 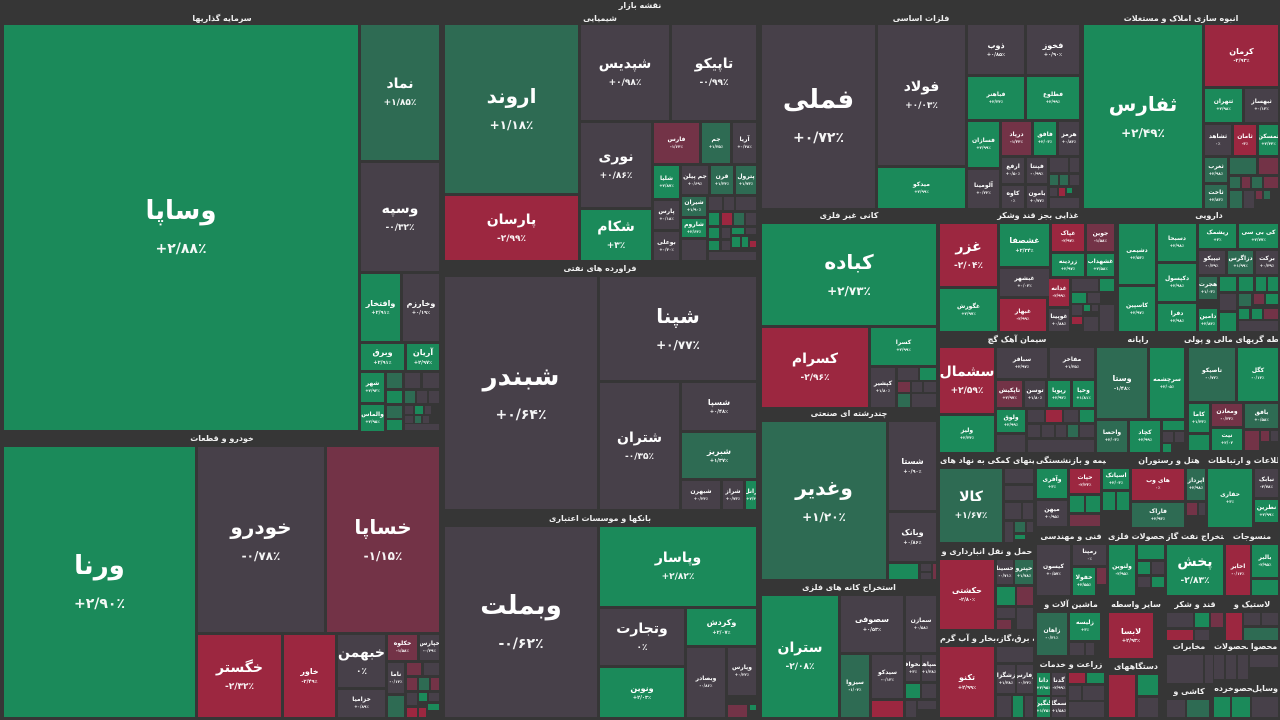 I want to click on stock-tile: اسیاتک +۲/۰۳٪, so click(x=1116, y=479).